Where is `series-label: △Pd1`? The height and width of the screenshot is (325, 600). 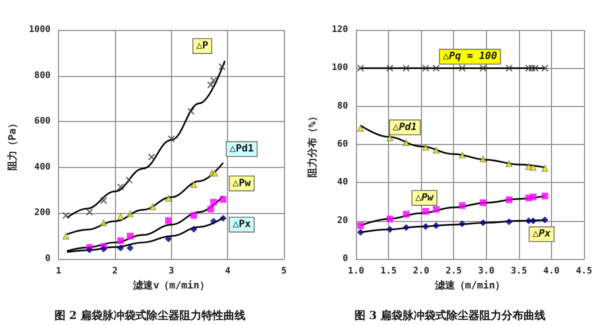 series-label: △Pd1 is located at coordinates (404, 127).